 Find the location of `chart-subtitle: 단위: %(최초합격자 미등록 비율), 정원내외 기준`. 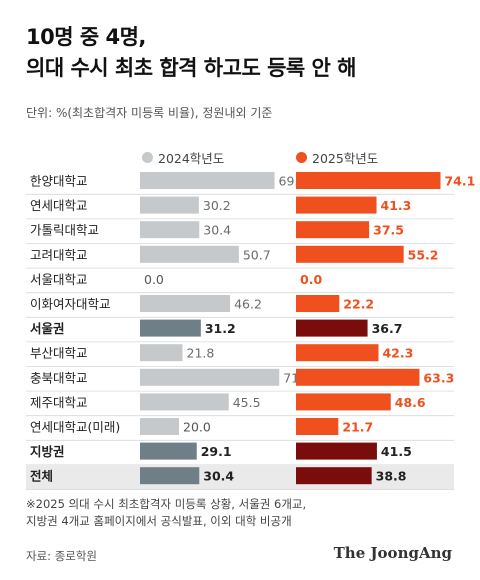

chart-subtitle: 단위: %(최초합격자 미등록 비율), 정원내외 기준 is located at coordinates (149, 113).